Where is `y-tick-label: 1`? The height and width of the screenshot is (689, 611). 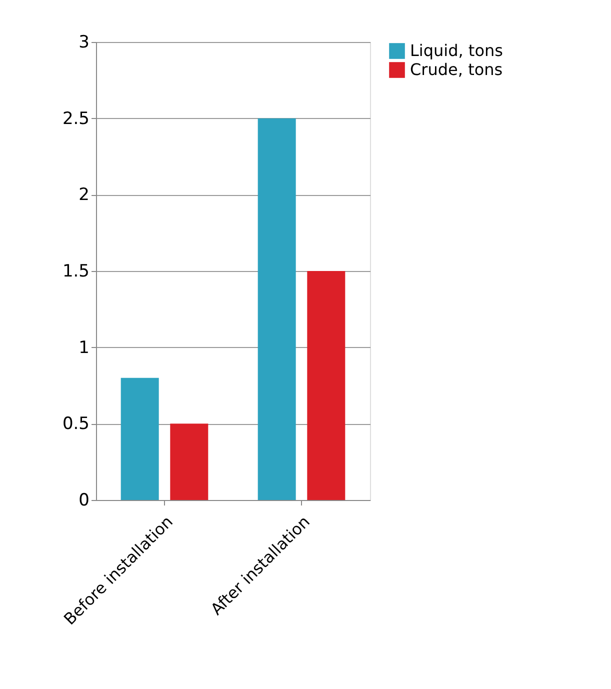
y-tick-label: 1 is located at coordinates (84, 348).